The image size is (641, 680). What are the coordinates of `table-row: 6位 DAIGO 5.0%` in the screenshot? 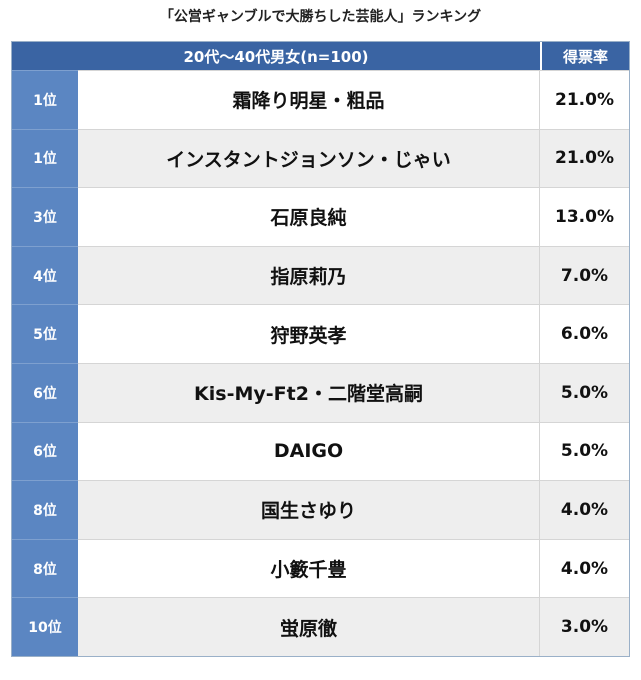 It's located at (320, 451).